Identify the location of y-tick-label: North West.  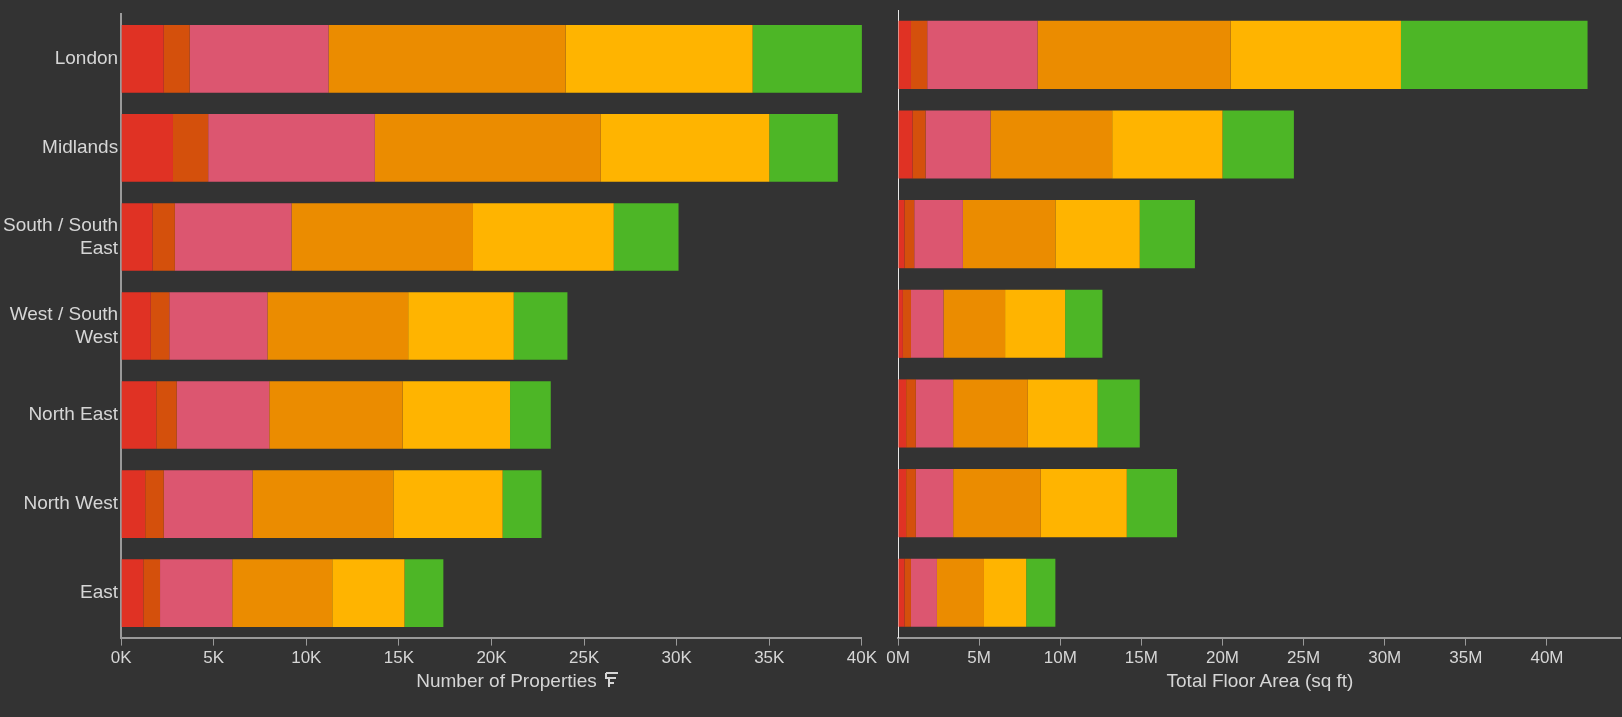
(71, 503).